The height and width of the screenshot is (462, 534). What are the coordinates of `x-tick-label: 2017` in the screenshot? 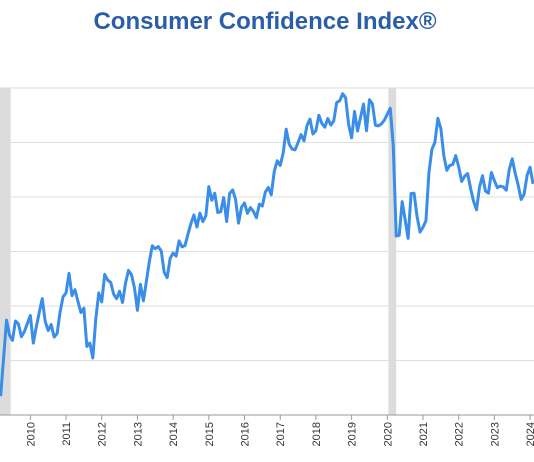 It's located at (281, 434).